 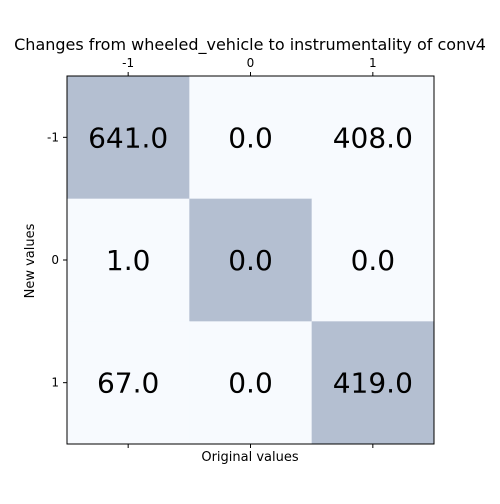 I want to click on y-tick-label-0: -1, so click(x=53, y=137).